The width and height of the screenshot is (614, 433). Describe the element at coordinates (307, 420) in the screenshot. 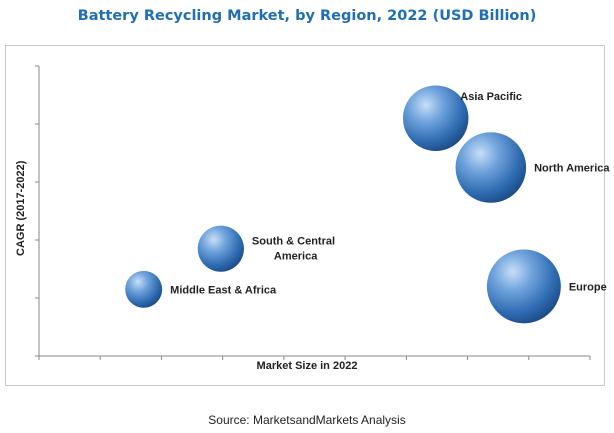

I see `source-note: Source: MarketsandMarkets Analysis` at that location.